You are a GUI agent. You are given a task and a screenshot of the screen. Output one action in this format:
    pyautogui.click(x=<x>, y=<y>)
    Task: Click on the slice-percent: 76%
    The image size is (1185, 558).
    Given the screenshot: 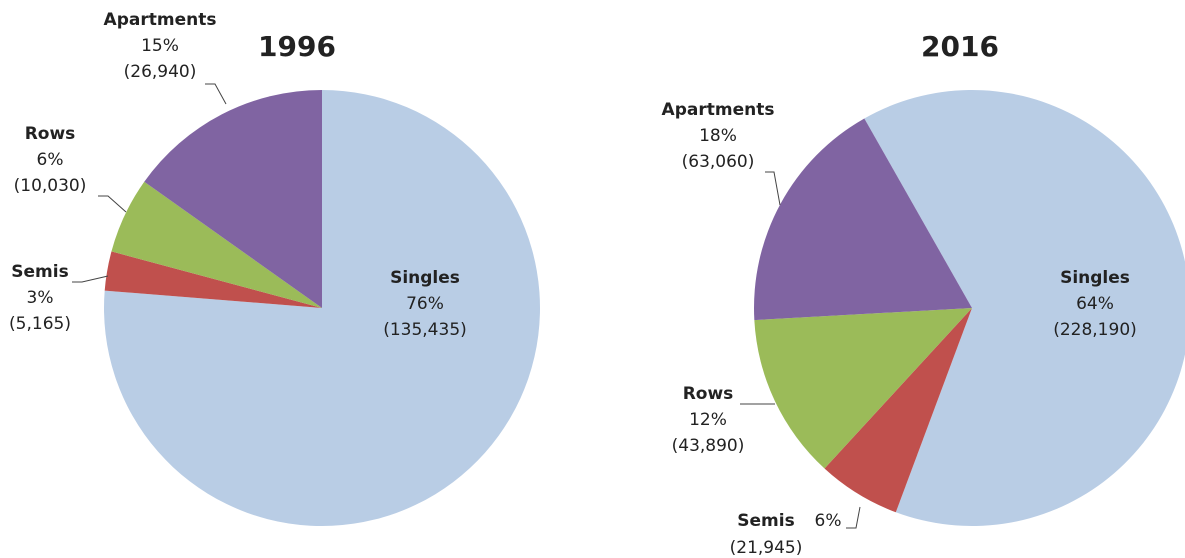 What is the action you would take?
    pyautogui.click(x=425, y=304)
    